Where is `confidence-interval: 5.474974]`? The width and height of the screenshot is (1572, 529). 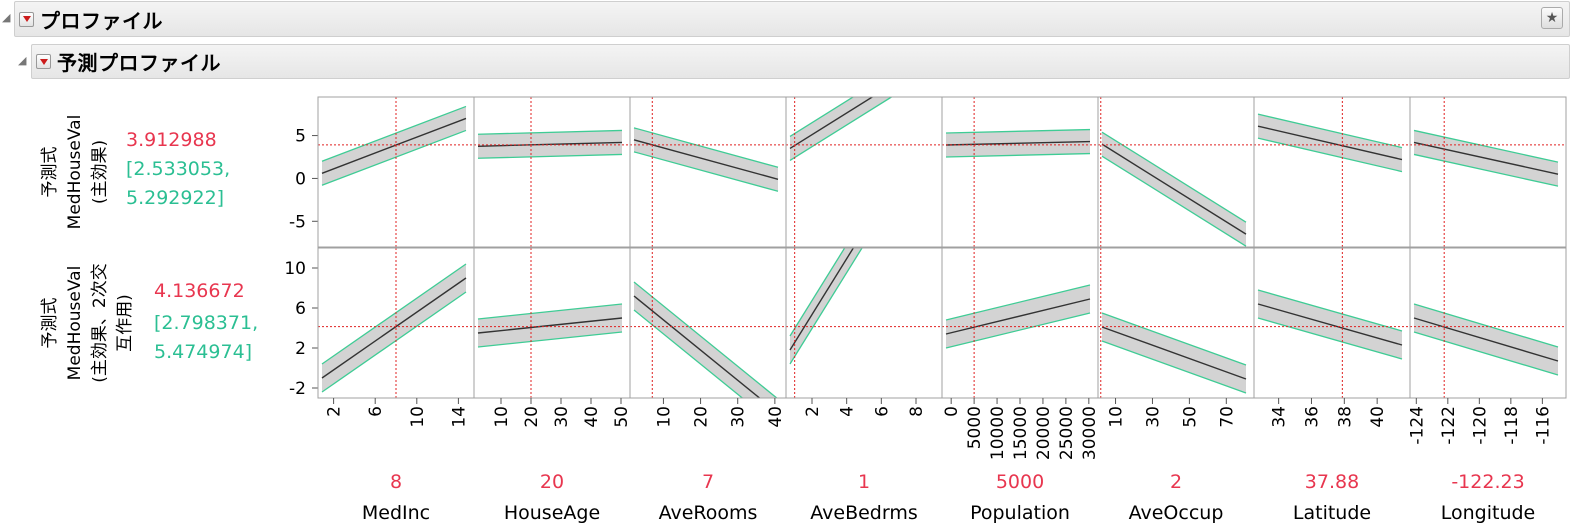 confidence-interval: 5.474974] is located at coordinates (203, 352).